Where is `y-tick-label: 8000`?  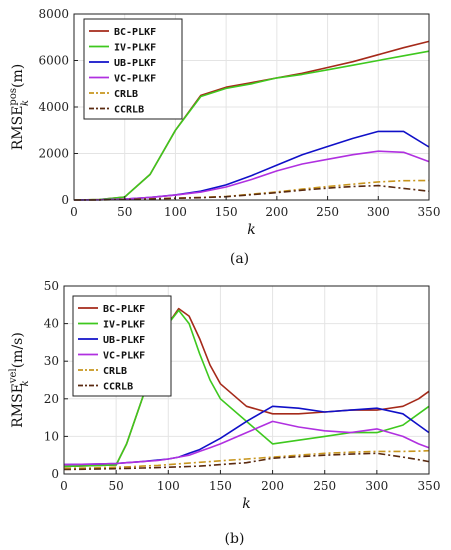 y-tick-label: 8000 is located at coordinates (53, 14).